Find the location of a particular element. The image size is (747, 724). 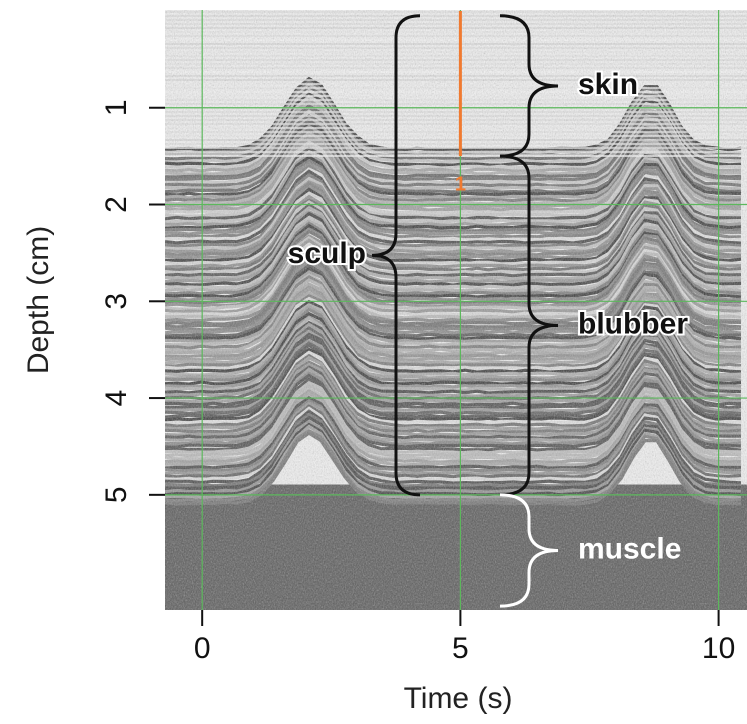

x-tick-label: 0 is located at coordinates (202, 648).